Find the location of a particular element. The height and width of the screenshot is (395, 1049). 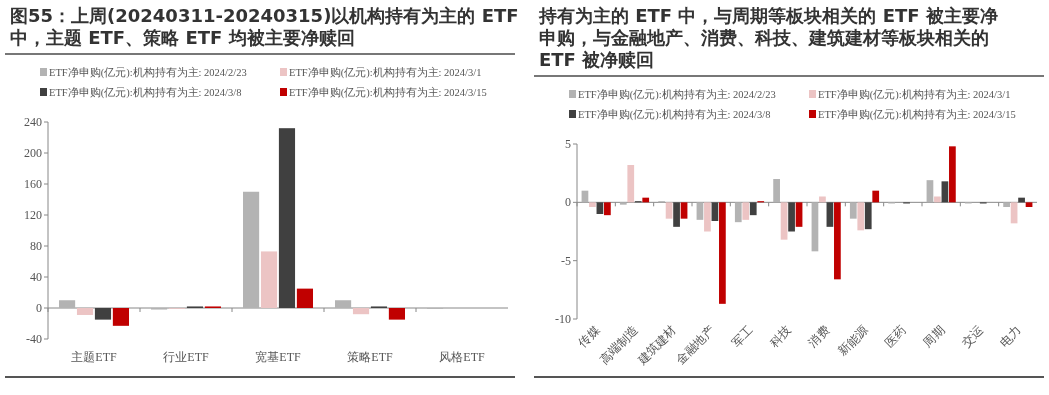

y-tick-label: -40 is located at coordinates (34, 339).